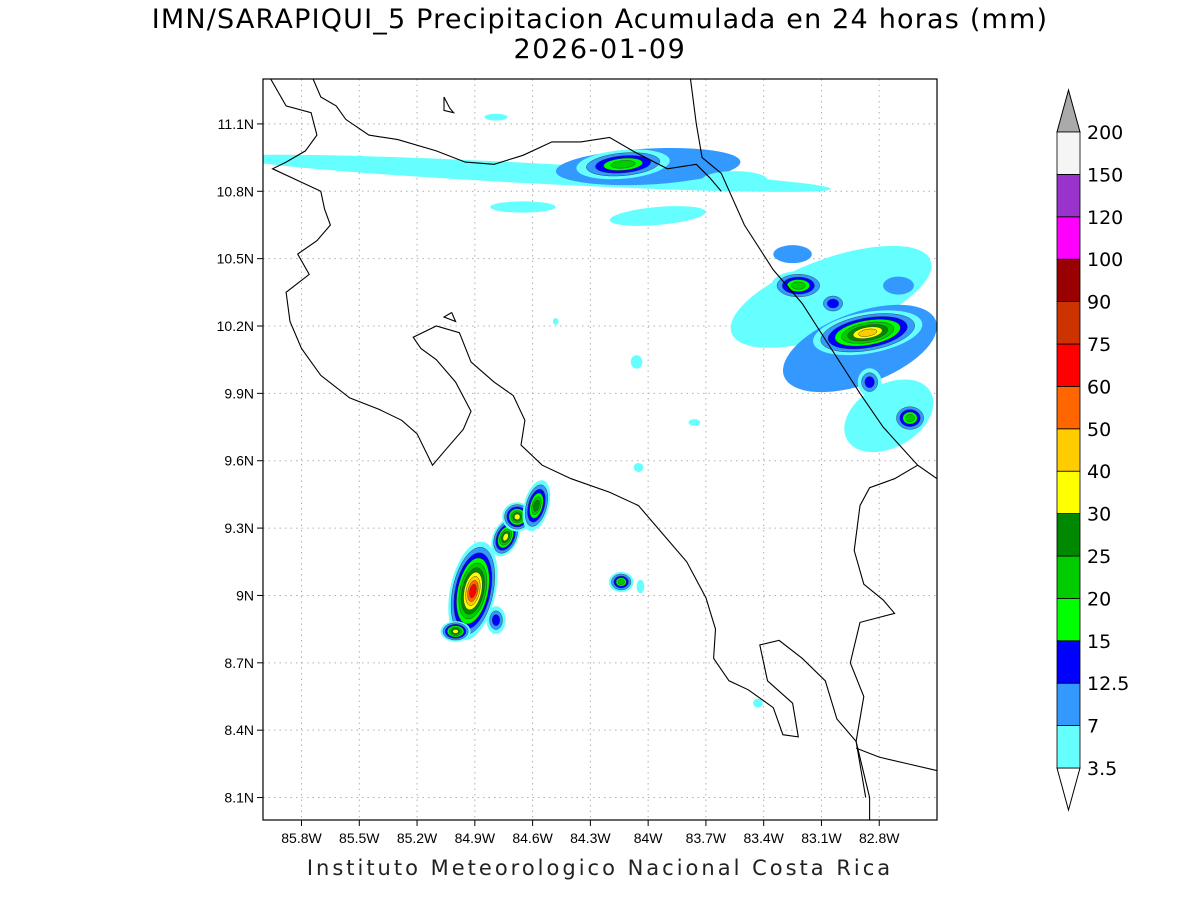  Describe the element at coordinates (590, 838) in the screenshot. I see `x-tick-label: 84.3W` at that location.